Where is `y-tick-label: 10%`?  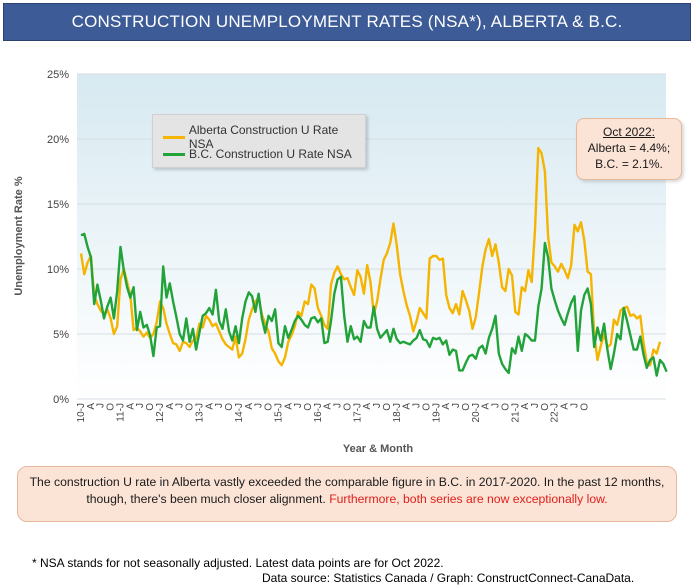
y-tick-label: 10% is located at coordinates (58, 270).